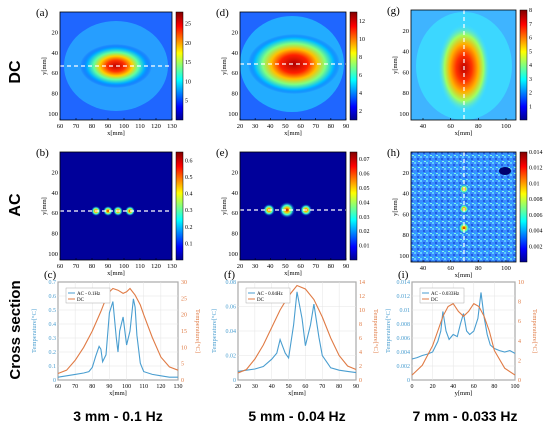 The height and width of the screenshot is (429, 550). I want to click on heatmap-b-xtick-label: 80, so click(92, 266).